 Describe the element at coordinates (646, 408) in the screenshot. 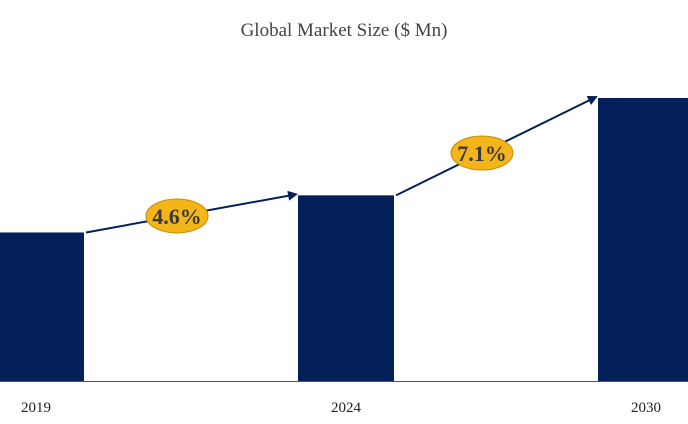

I see `x-tick-label-2030: 2030` at that location.